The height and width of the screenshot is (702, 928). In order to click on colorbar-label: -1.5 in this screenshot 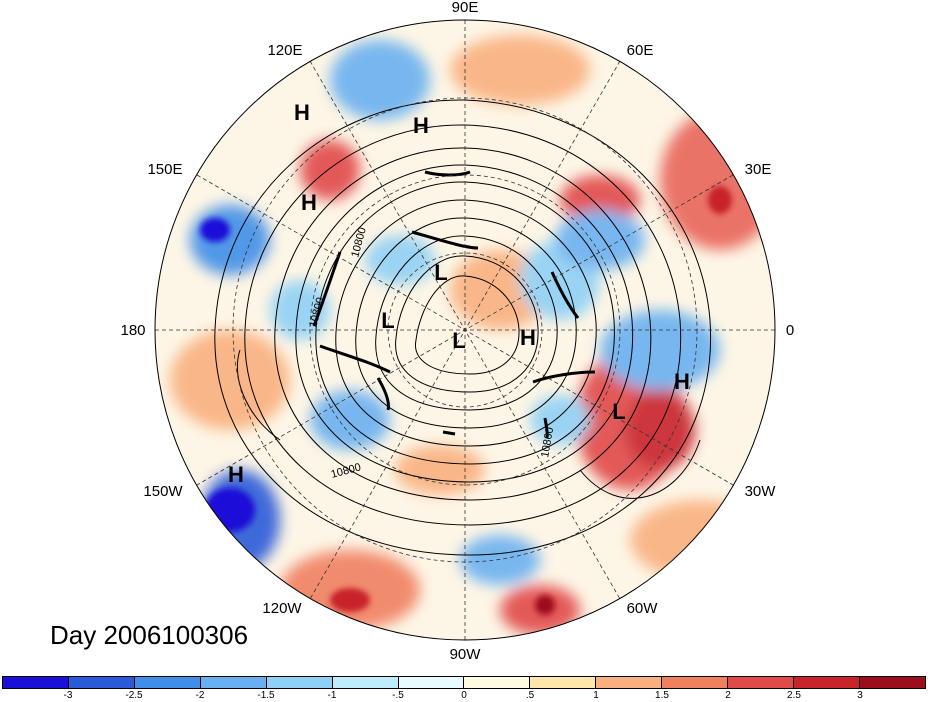, I will do `click(266, 695)`.